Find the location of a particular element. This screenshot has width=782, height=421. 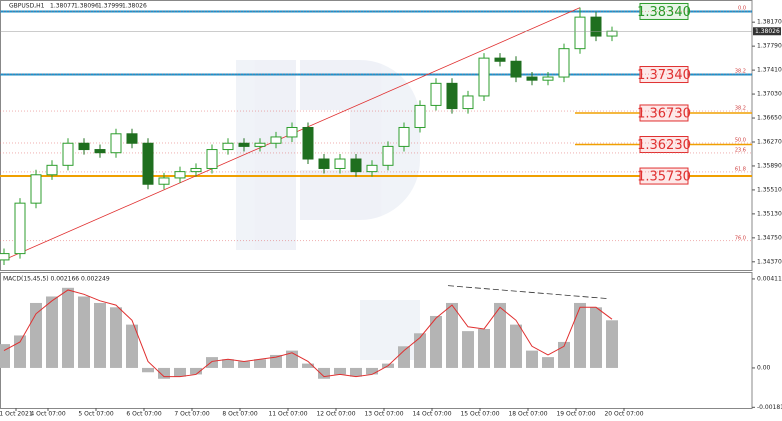

y-tick-label: 1.37030 is located at coordinates (769, 94).